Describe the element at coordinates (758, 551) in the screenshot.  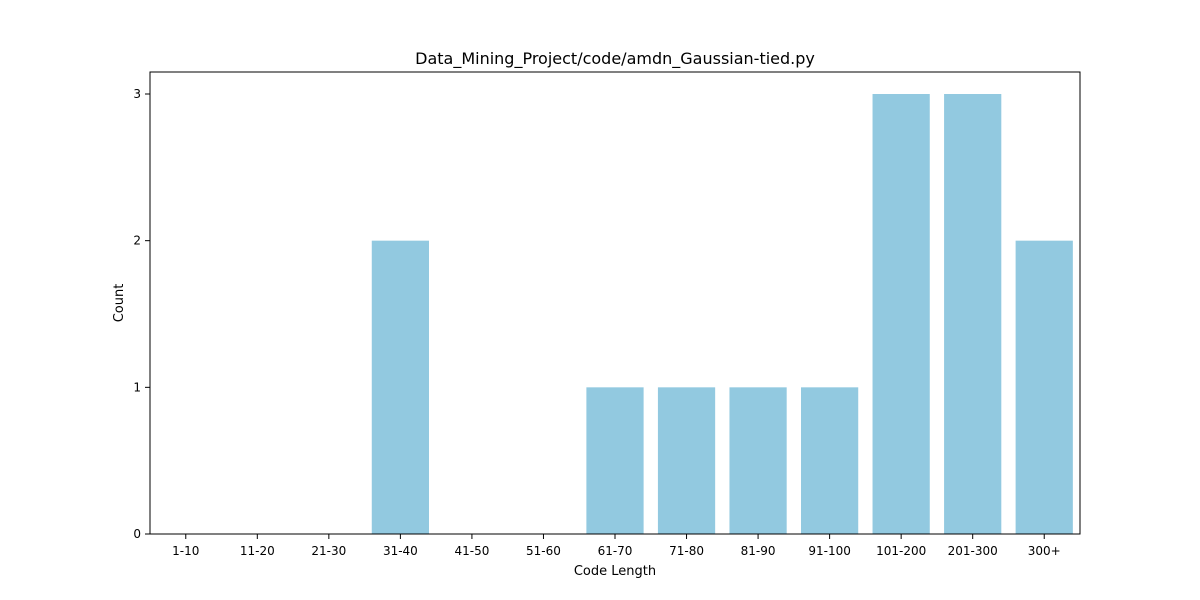
I see `x-tick-label: 81-90` at that location.